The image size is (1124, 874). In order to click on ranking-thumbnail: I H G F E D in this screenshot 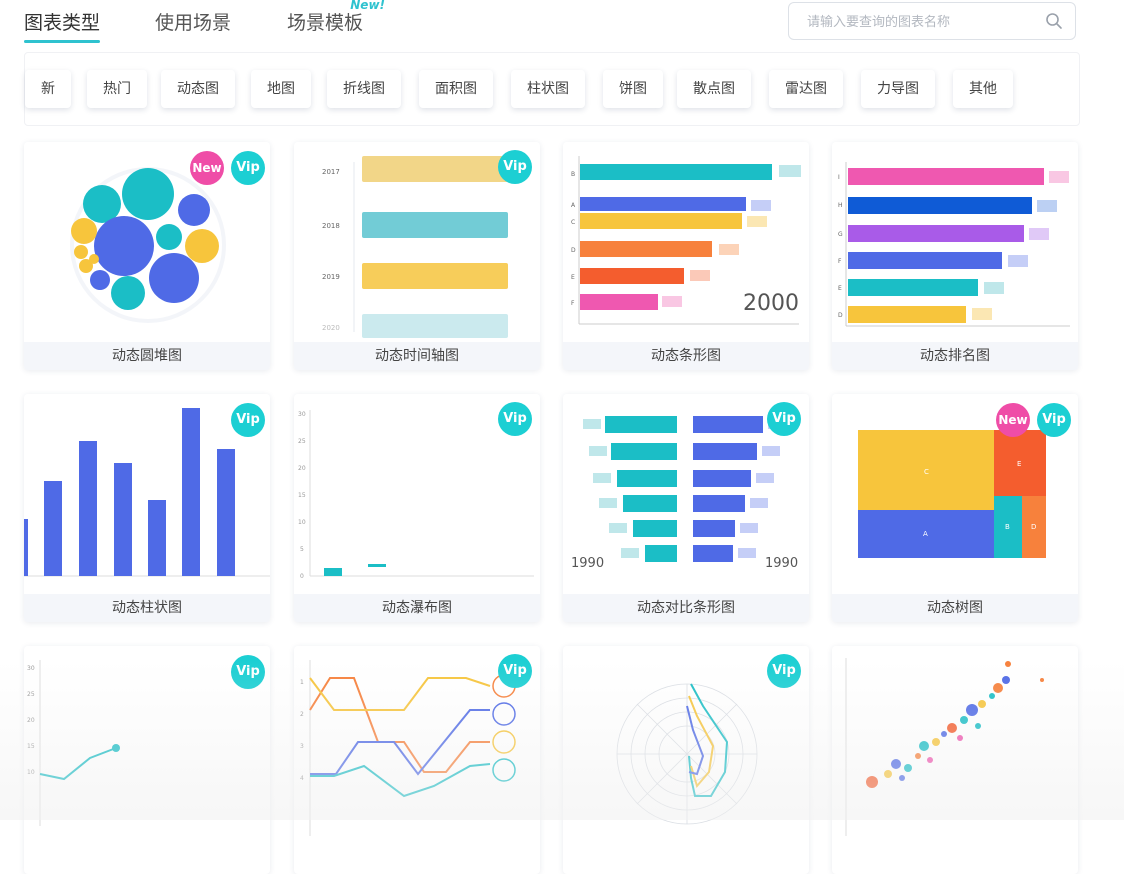, I will do `click(954, 244)`.